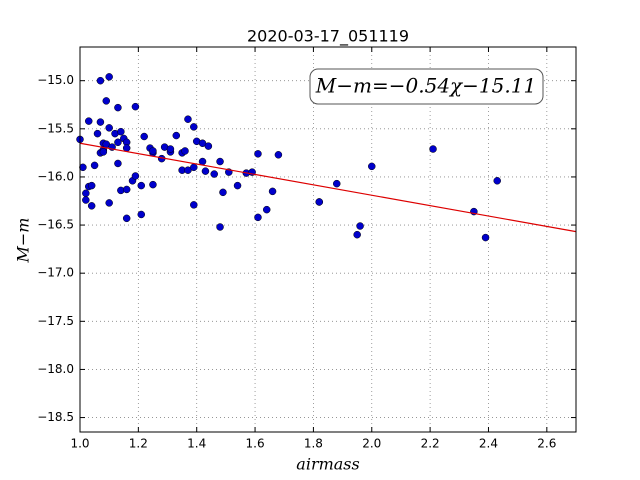  What do you see at coordinates (371, 444) in the screenshot?
I see `x-tick-label: 2.0` at bounding box center [371, 444].